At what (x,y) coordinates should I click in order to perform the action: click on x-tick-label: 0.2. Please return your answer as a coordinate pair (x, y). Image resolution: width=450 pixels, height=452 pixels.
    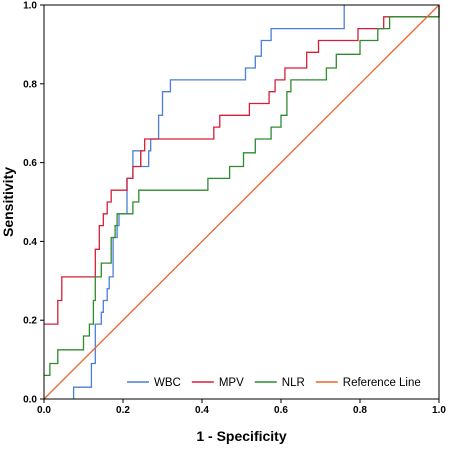
    Looking at the image, I should click on (123, 410).